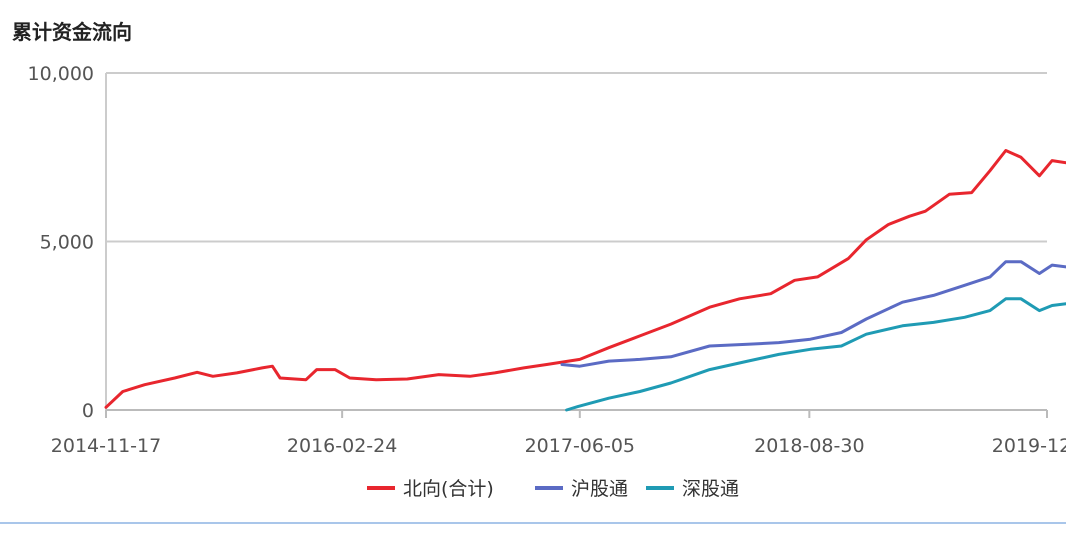 This screenshot has height=539, width=1066. I want to click on x-tick-label: 2019-12-10, so click(1029, 446).